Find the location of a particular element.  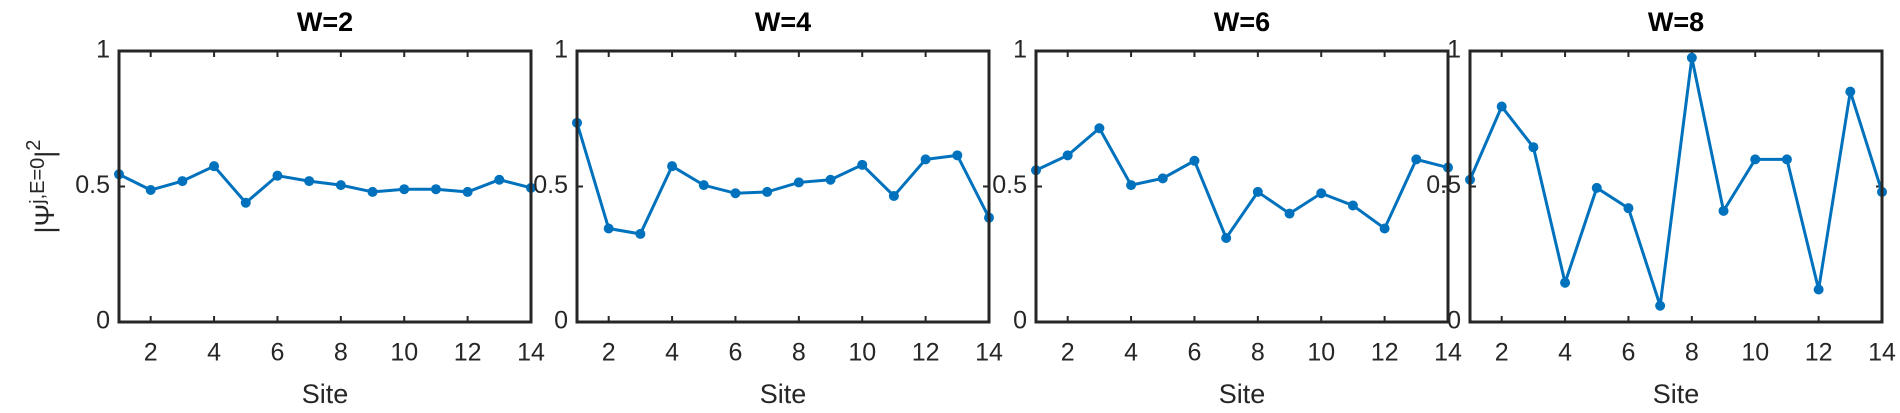

chart-title: W=8 is located at coordinates (1676, 22).